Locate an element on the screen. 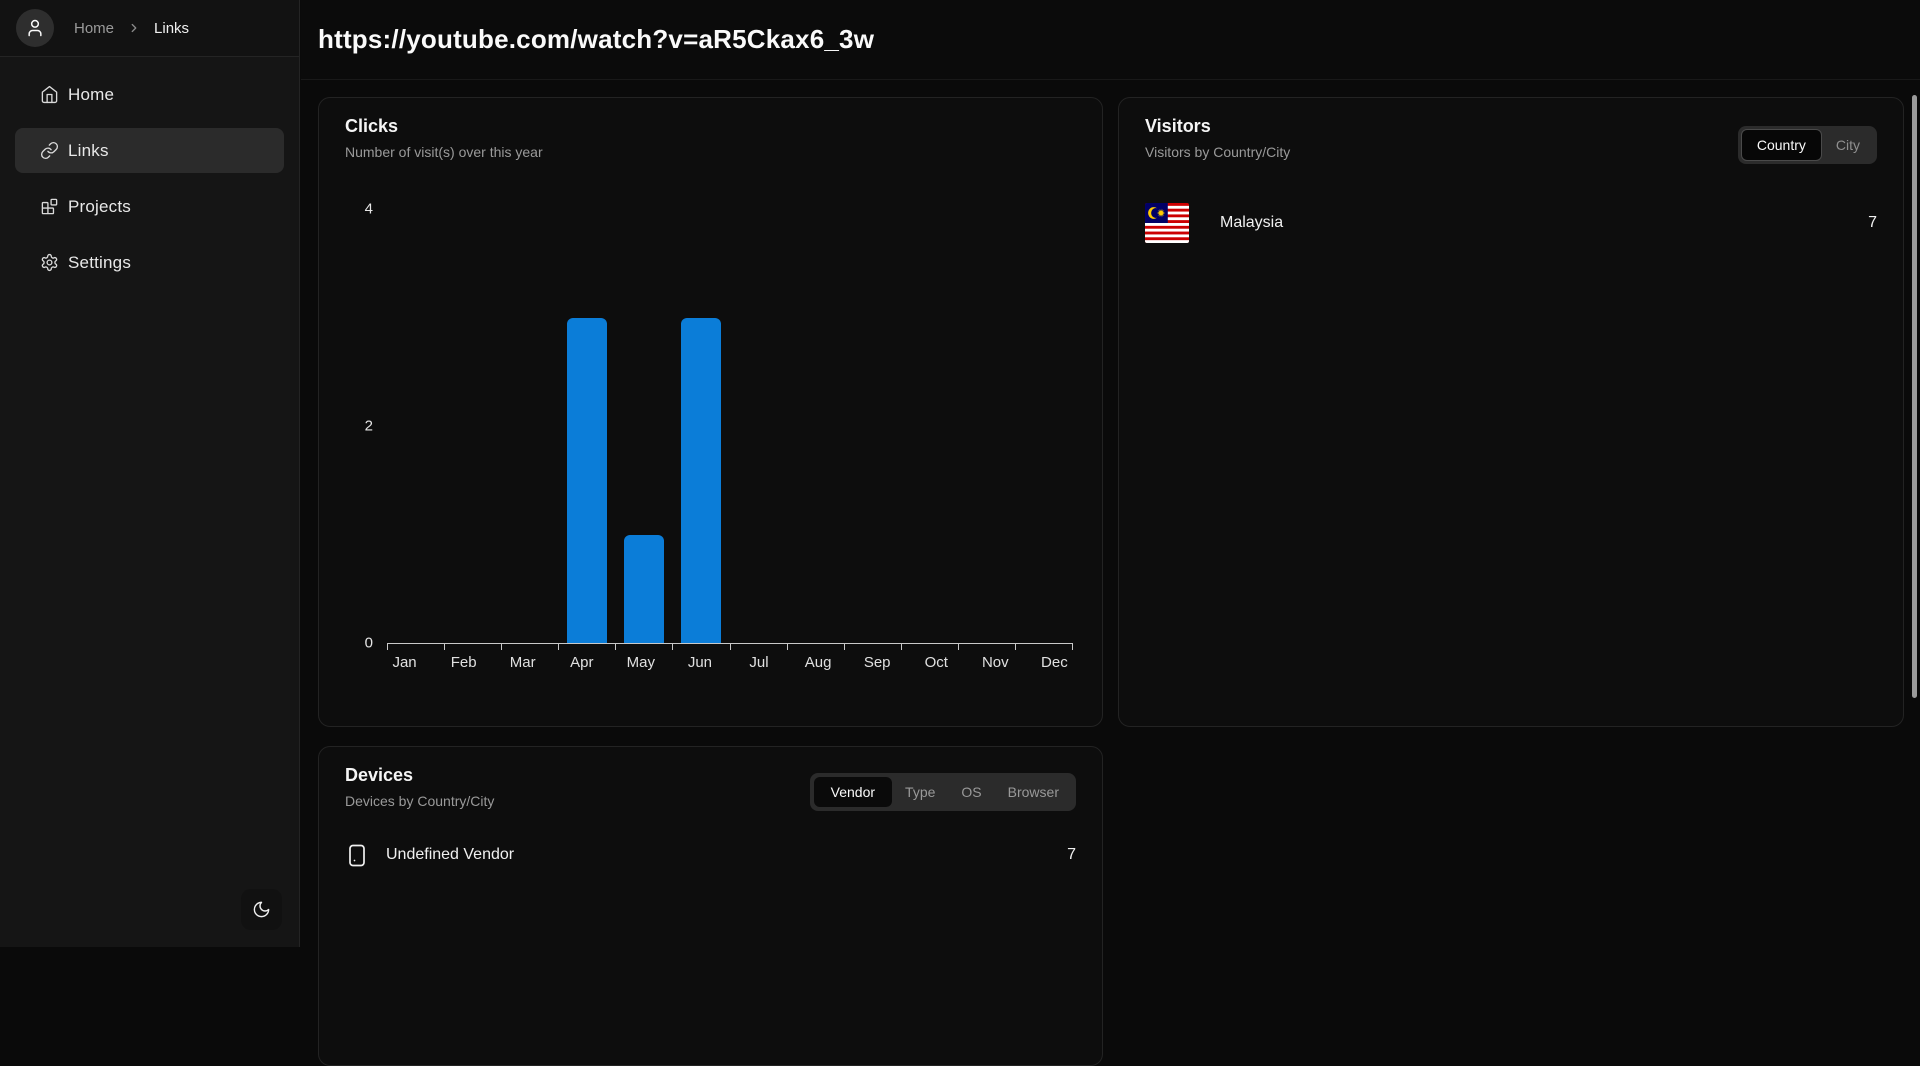  chart-bar-may is located at coordinates (644, 589).